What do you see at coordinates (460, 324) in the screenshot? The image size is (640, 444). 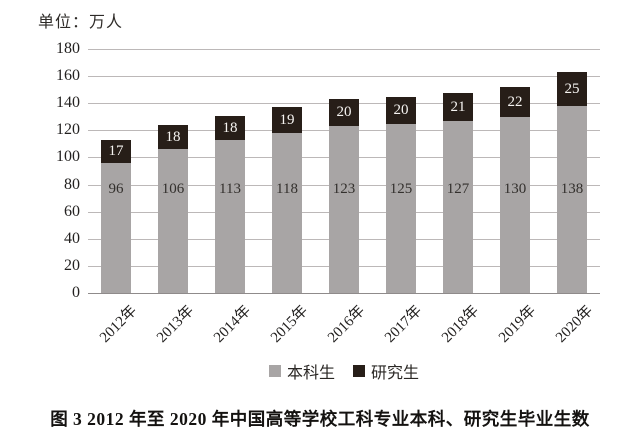 I see `x-tick-label-2018年: 2018年` at bounding box center [460, 324].